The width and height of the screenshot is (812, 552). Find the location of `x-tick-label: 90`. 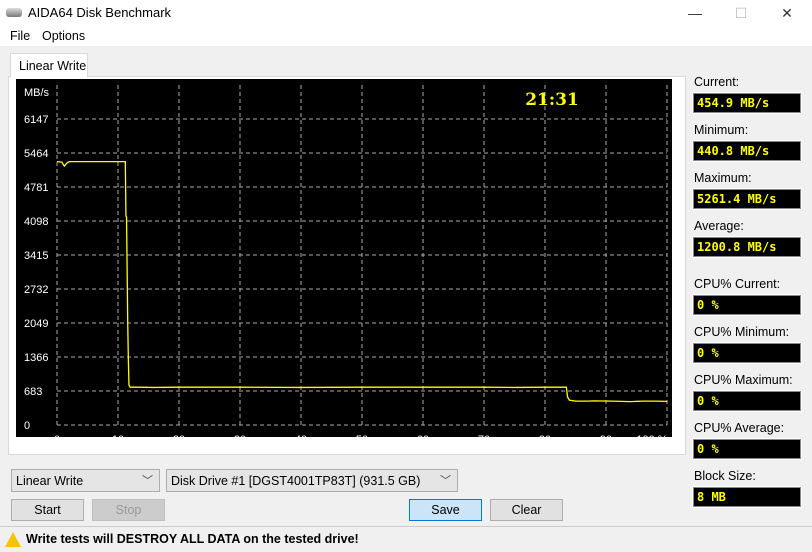

x-tick-label: 90 is located at coordinates (606, 435).